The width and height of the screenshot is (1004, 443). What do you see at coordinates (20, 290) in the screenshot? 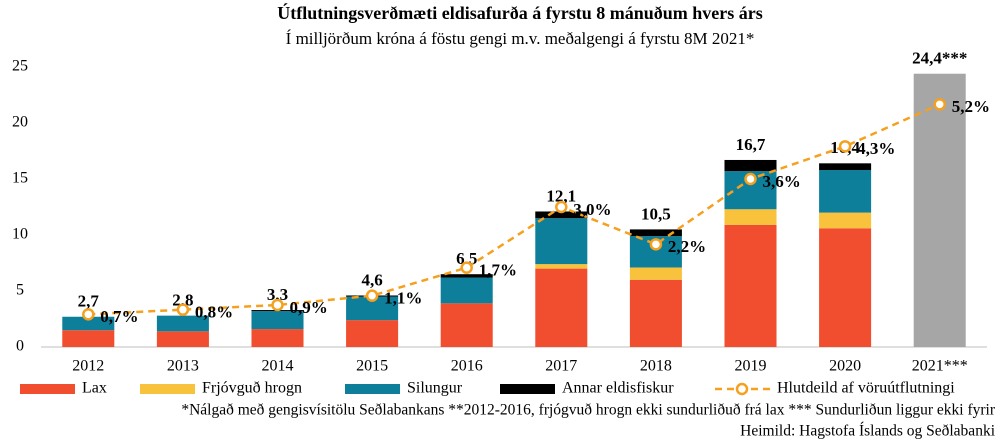
I see `y-tick-label: 5` at bounding box center [20, 290].